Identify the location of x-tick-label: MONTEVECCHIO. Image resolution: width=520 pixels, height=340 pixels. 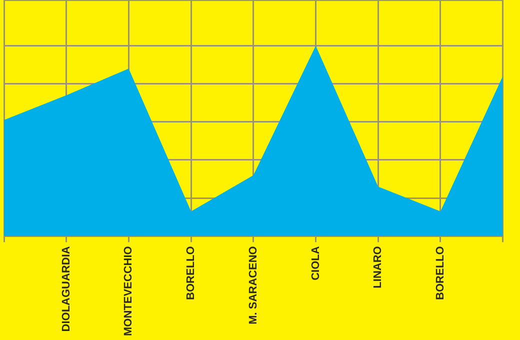
(128, 291).